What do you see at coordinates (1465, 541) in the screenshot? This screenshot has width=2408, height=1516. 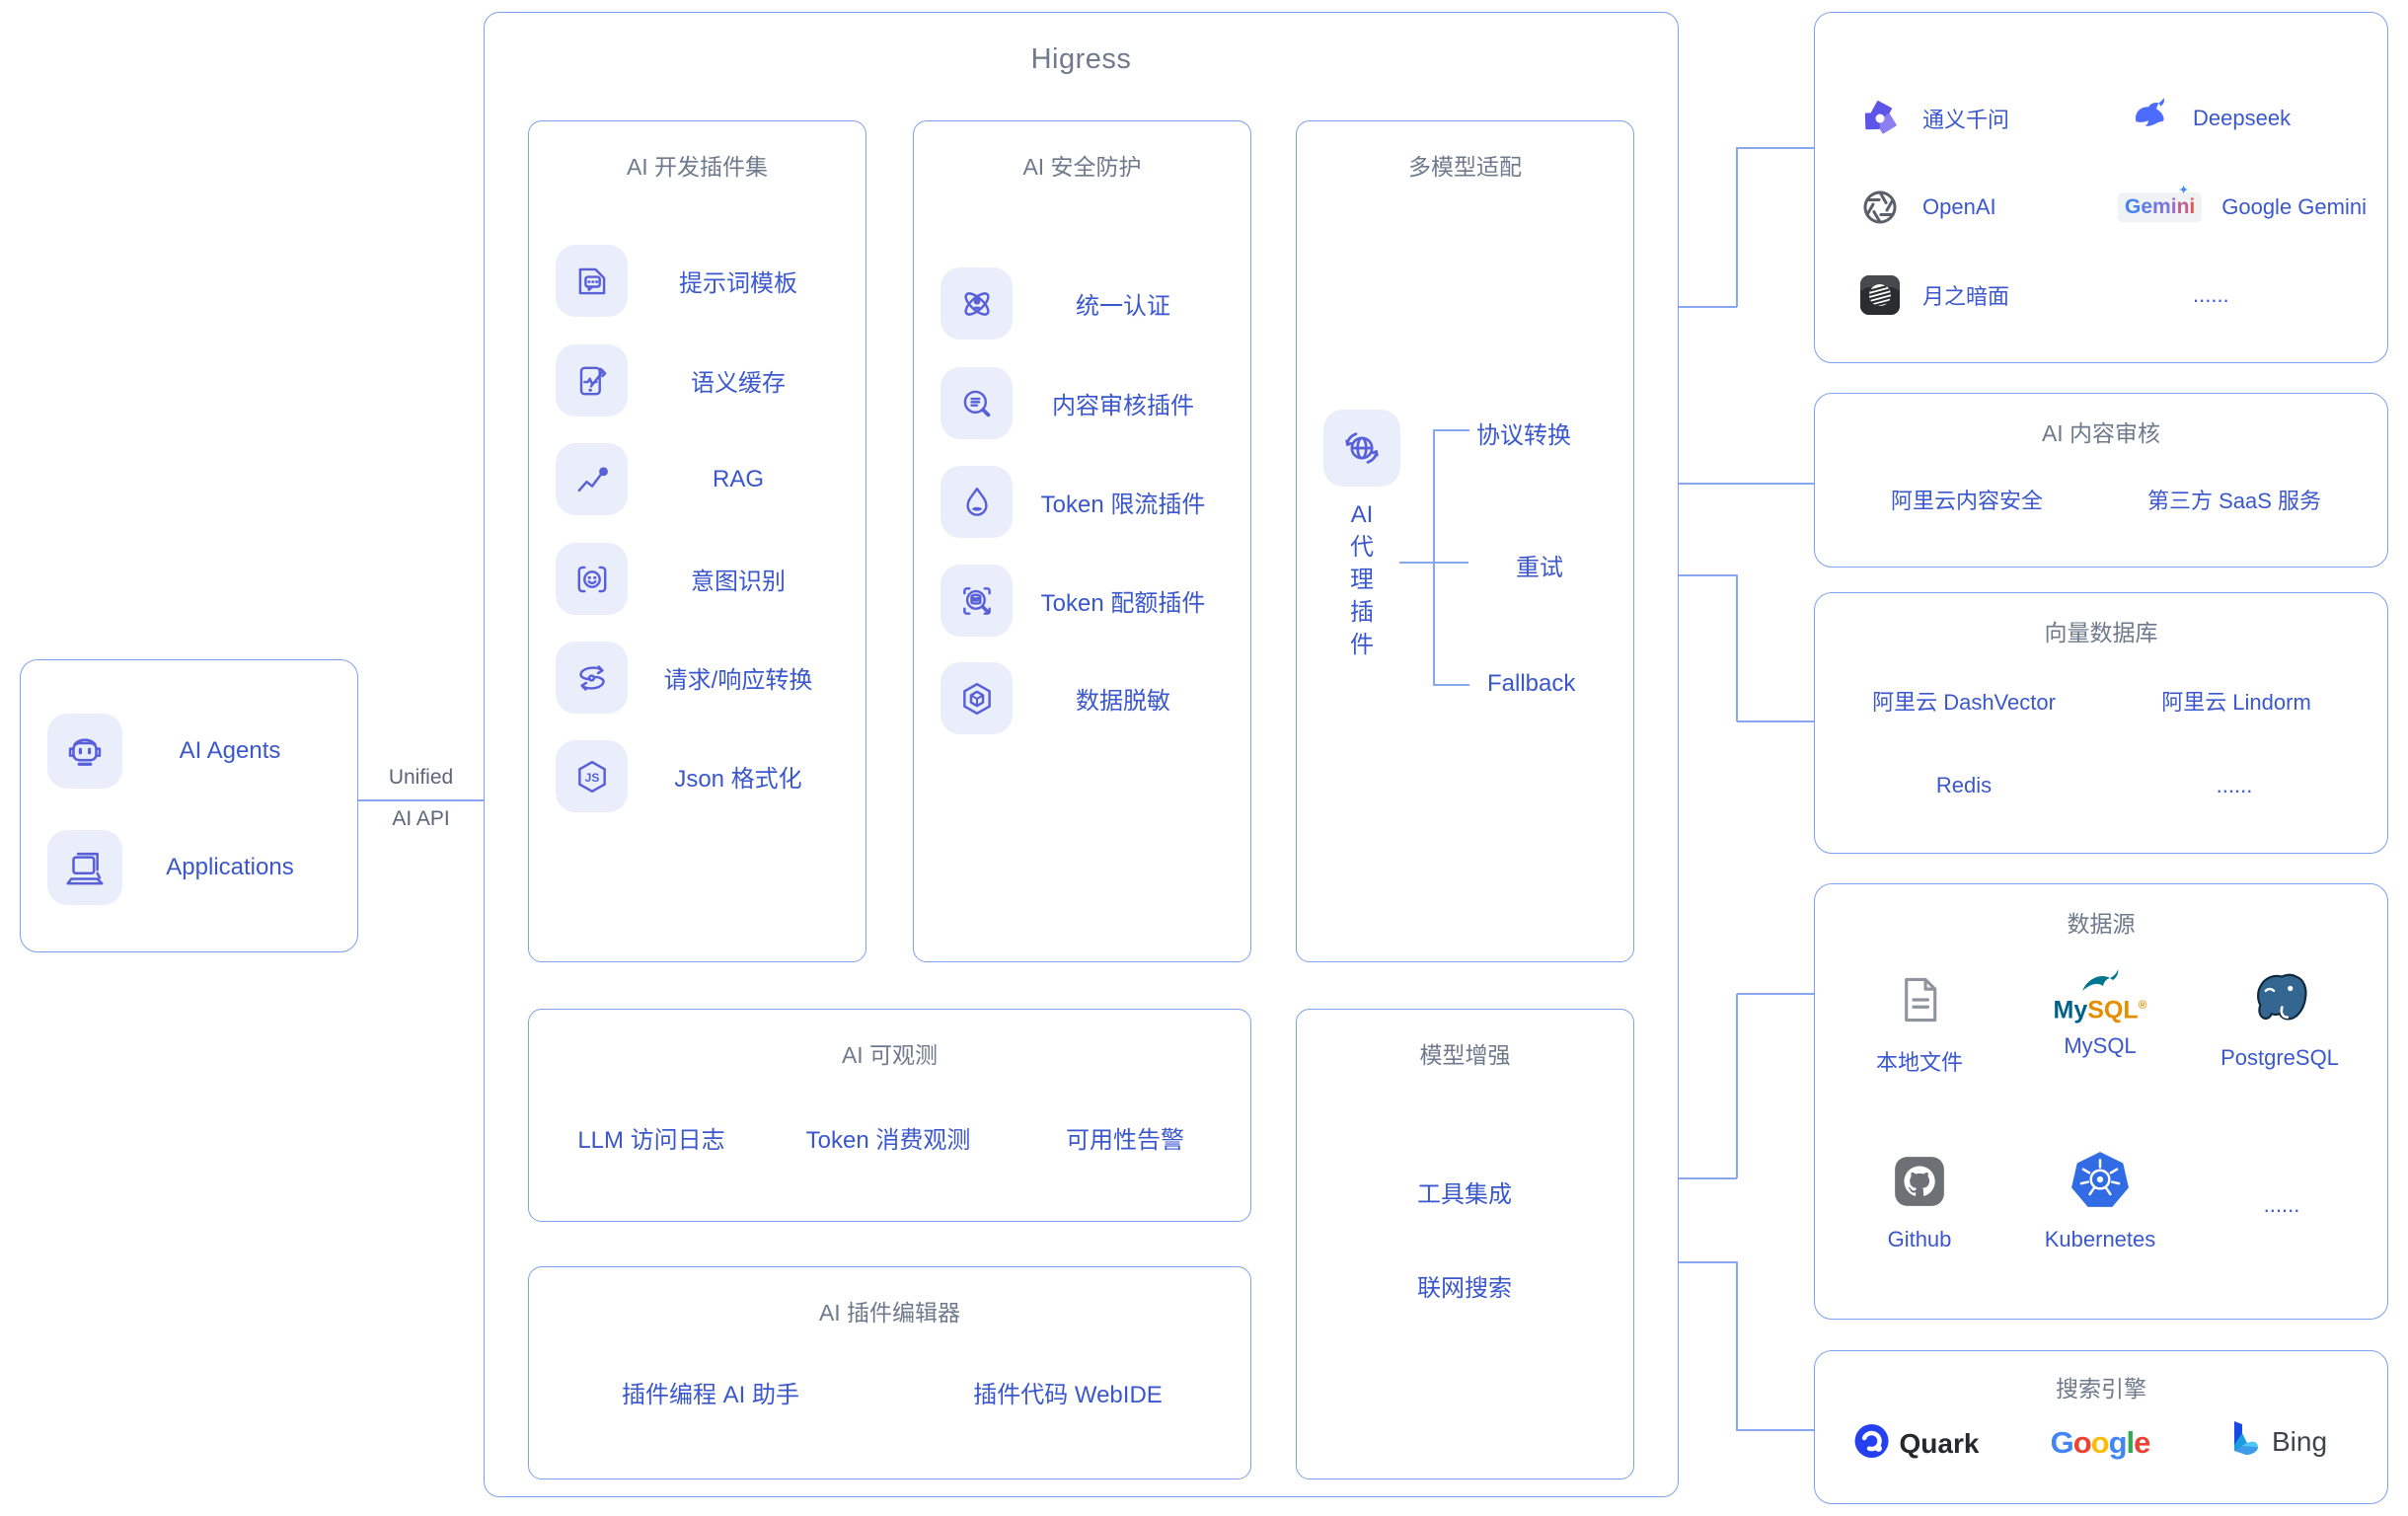 I see `multi-model-box` at bounding box center [1465, 541].